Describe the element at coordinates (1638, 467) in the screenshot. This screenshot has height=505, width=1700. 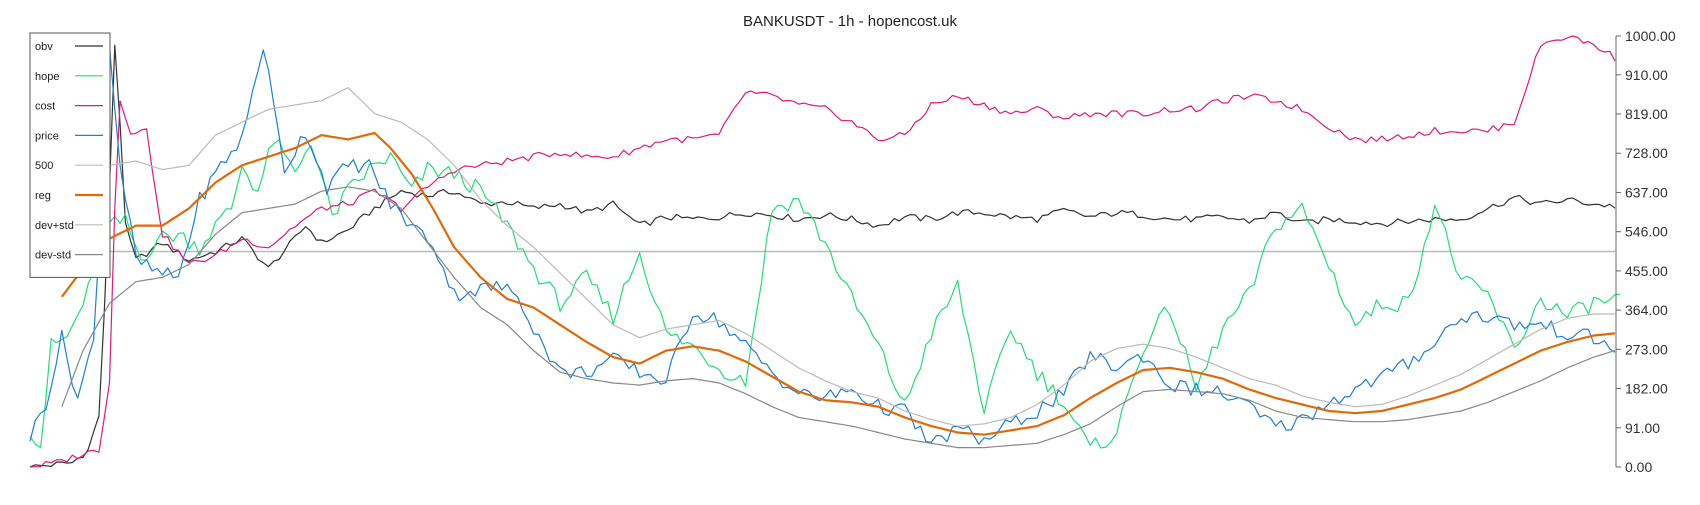
I see `y-tick-label: 0.00` at that location.